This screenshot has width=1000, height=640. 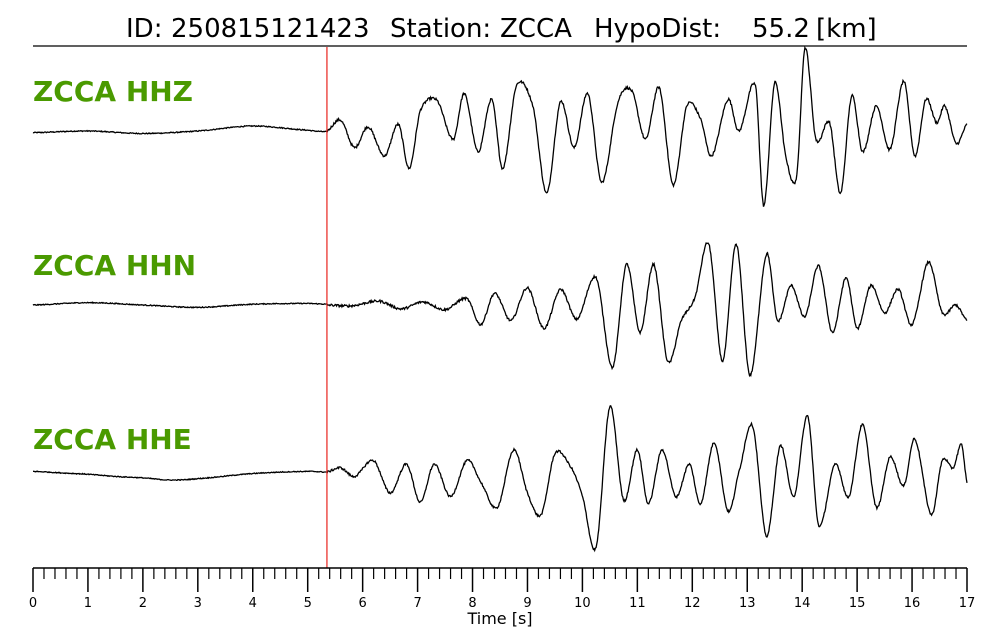 What do you see at coordinates (88, 603) in the screenshot?
I see `tick-label-1: 1` at bounding box center [88, 603].